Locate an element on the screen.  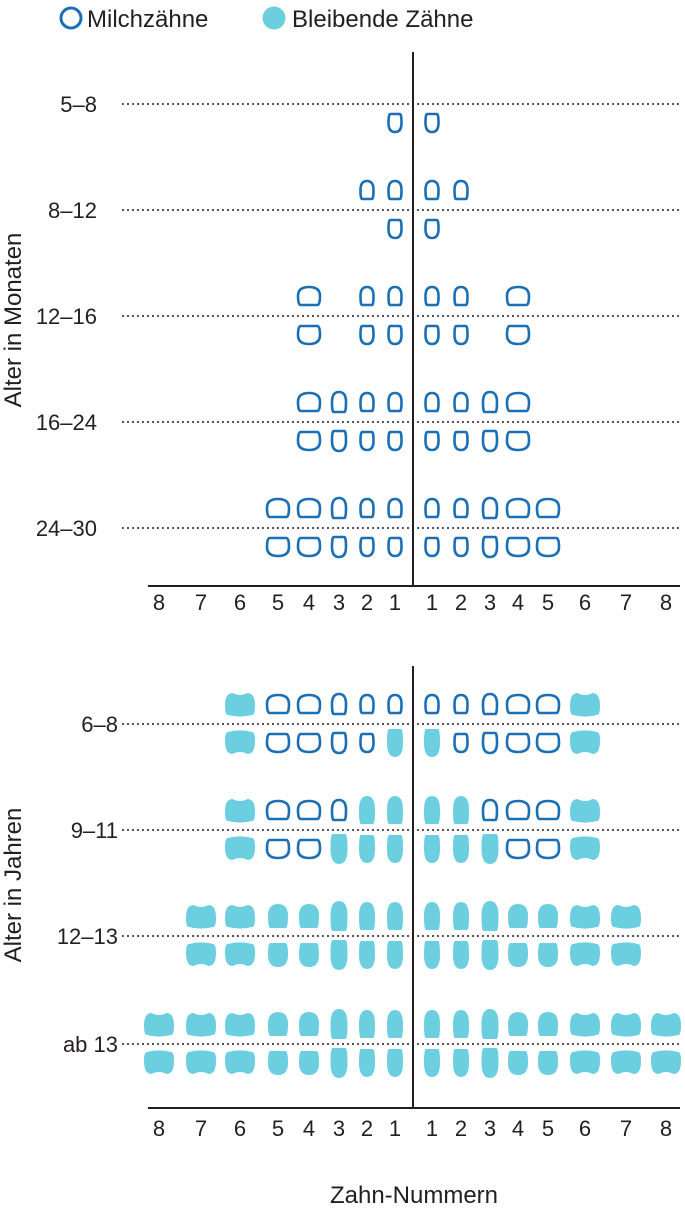
age-row-label: 9–11 is located at coordinates (94, 830).